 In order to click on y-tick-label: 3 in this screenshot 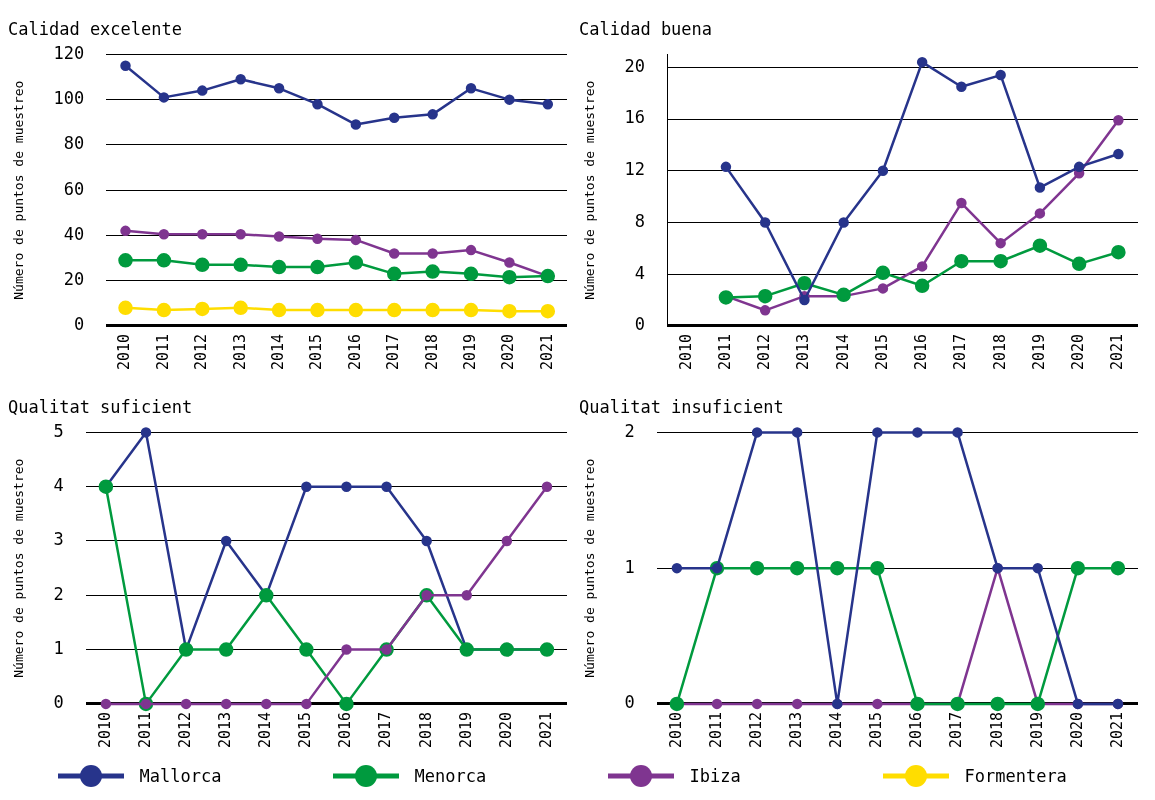, I will do `click(58, 539)`.